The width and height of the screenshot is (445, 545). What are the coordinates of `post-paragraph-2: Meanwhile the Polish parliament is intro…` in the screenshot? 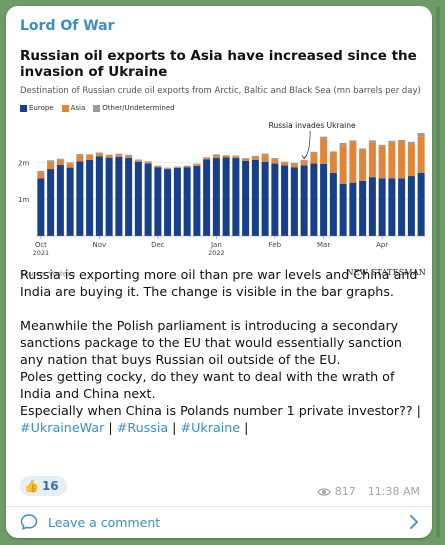 It's located at (211, 342).